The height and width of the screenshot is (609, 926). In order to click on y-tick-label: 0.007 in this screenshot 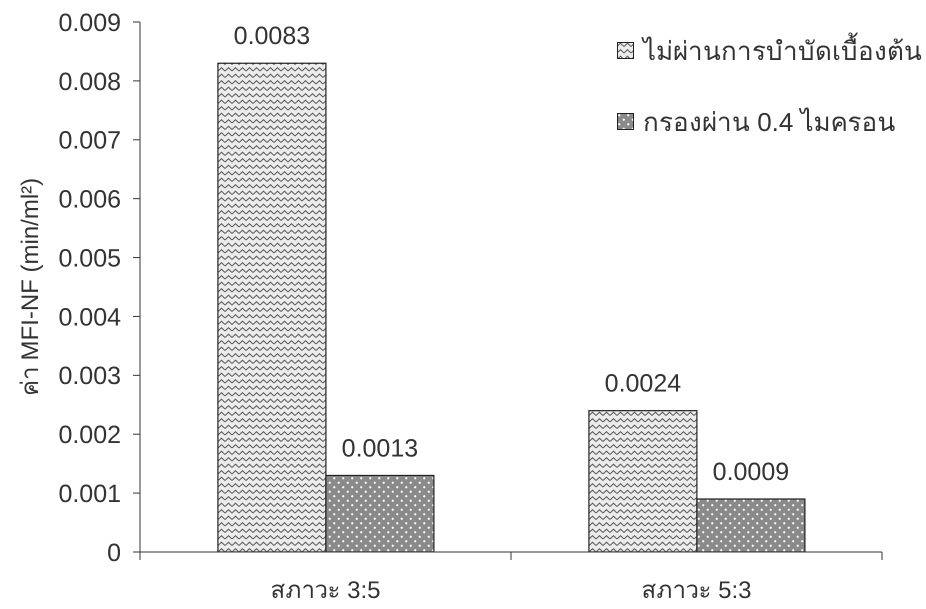, I will do `click(89, 140)`.